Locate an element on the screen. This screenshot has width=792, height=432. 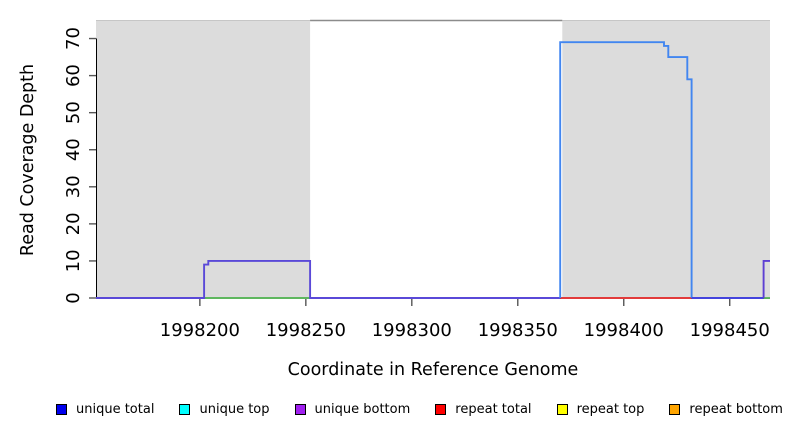
series-unique-overlap-baseline-and-bump is located at coordinates (328, 279).